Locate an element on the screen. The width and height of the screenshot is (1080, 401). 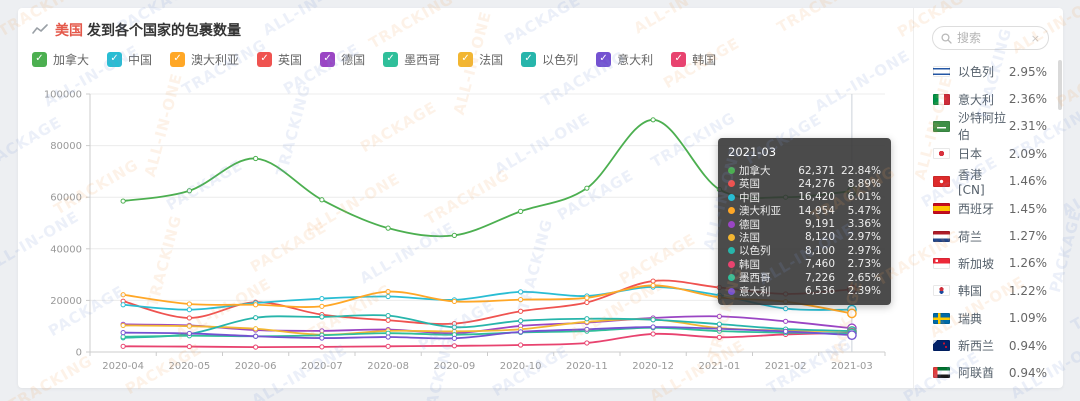
flag-sweden-icon is located at coordinates (941, 318).